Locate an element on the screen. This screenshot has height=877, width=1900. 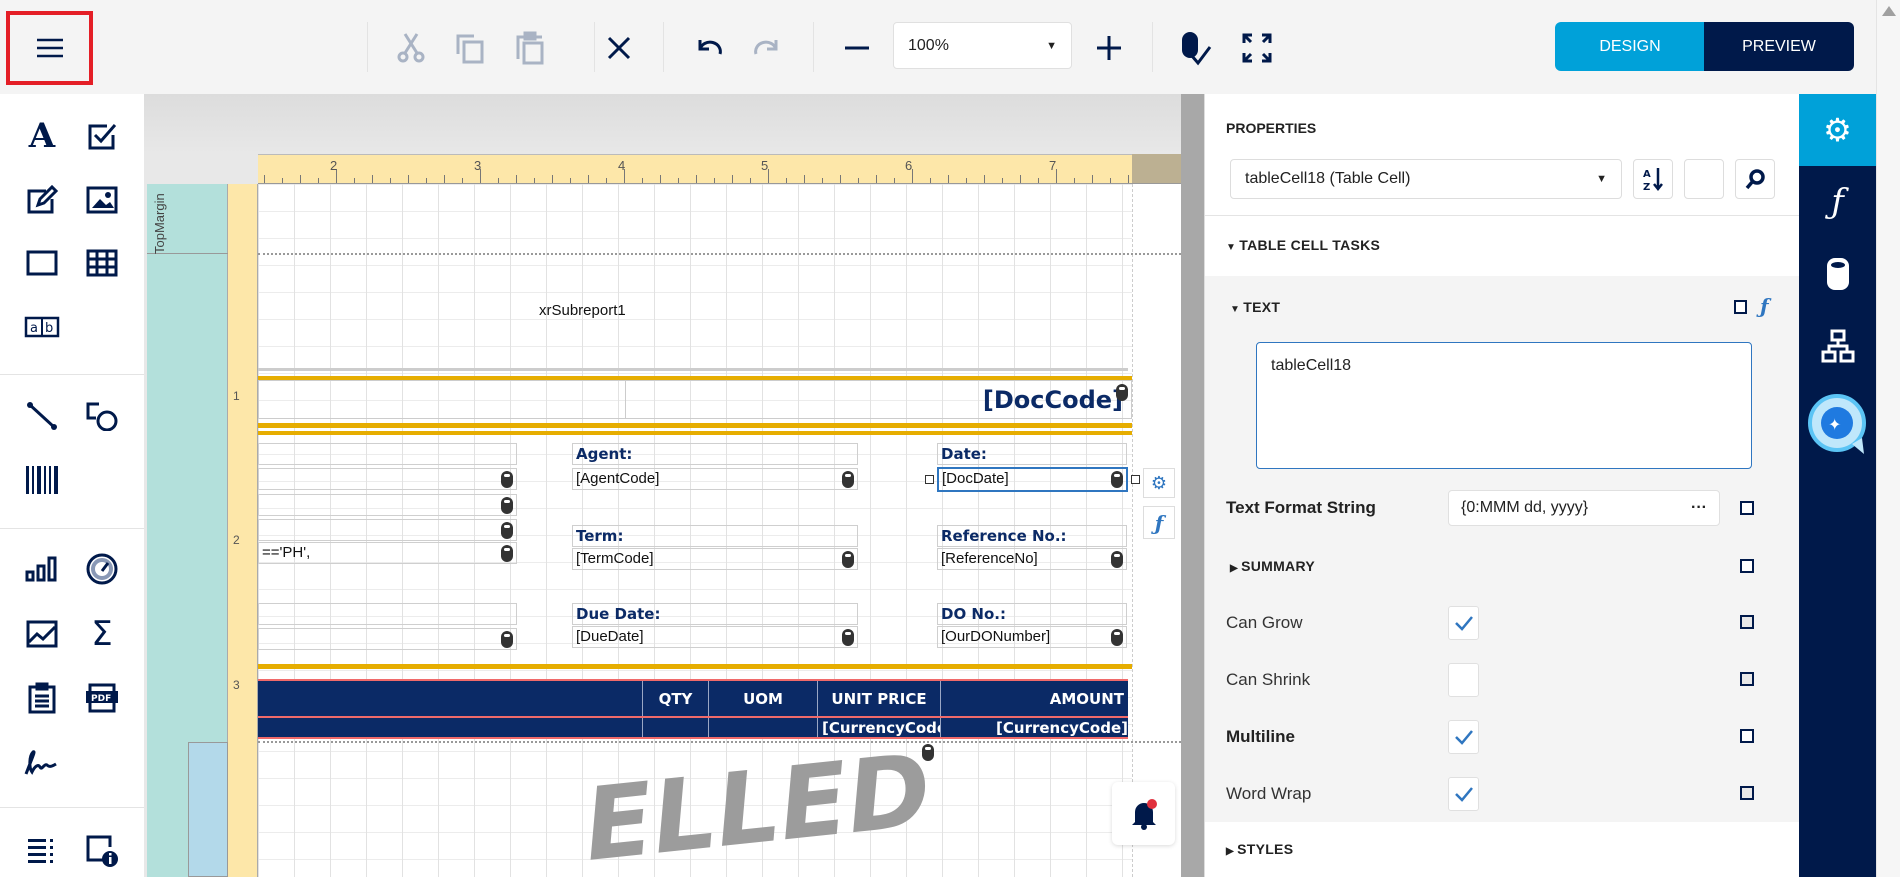
tab-expressions: ƒ is located at coordinates (1837, 202).